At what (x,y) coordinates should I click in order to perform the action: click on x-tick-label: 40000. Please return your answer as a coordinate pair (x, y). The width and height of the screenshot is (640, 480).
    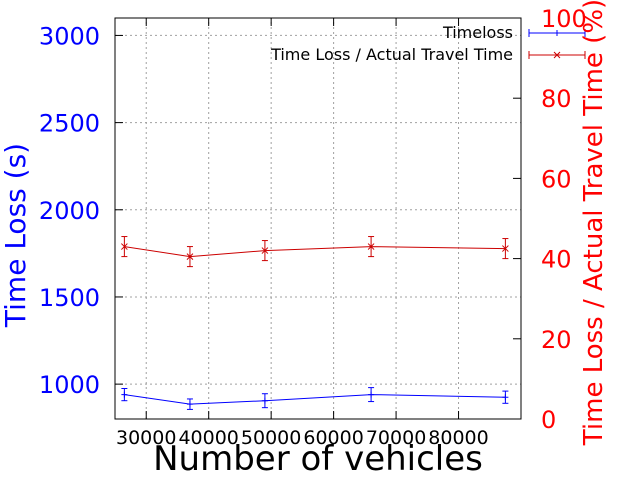
    Looking at the image, I should click on (208, 438).